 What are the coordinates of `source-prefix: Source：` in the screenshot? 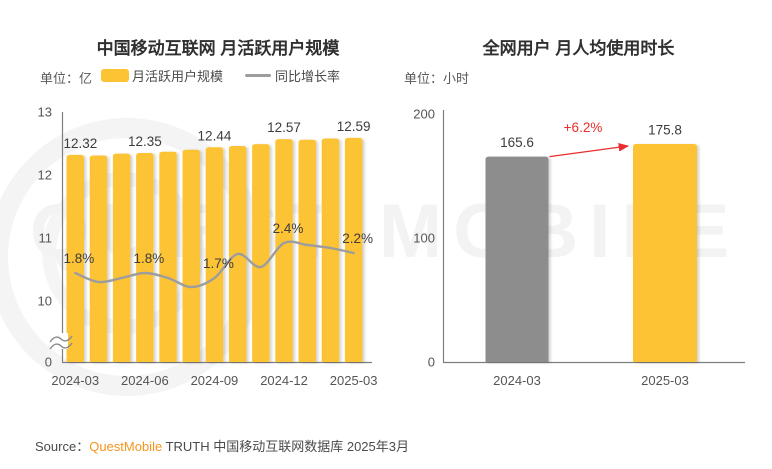 It's located at (62, 446).